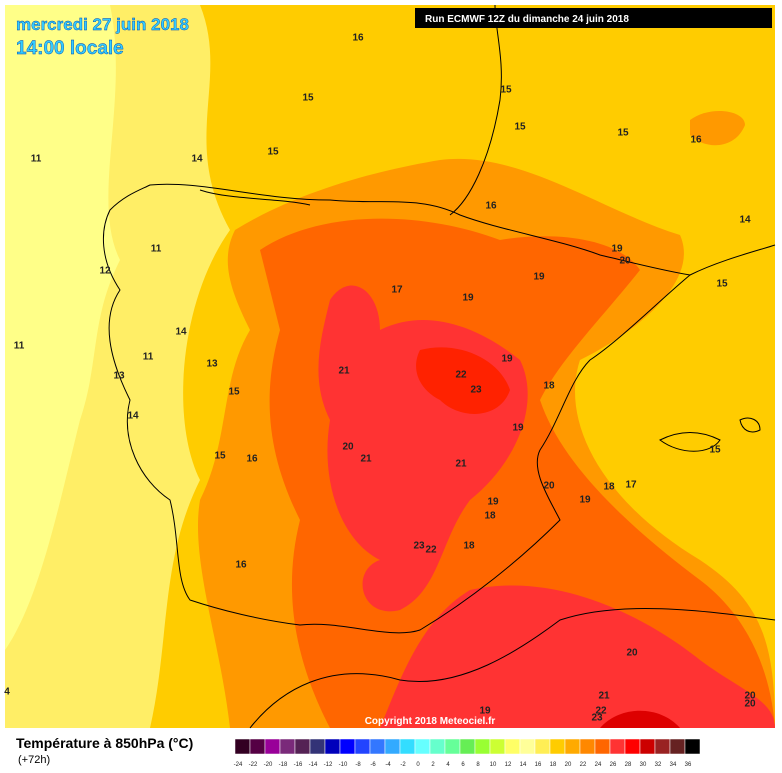 The height and width of the screenshot is (773, 782). Describe the element at coordinates (508, 765) in the screenshot. I see `scale-tick: 12` at that location.